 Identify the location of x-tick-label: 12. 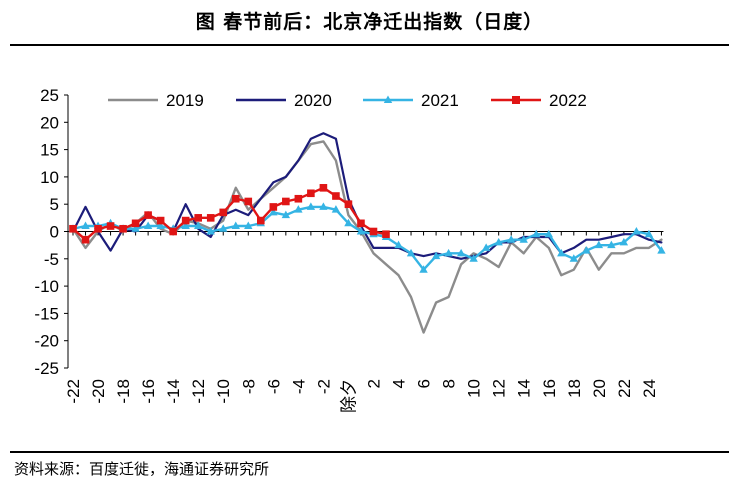
(499, 388).